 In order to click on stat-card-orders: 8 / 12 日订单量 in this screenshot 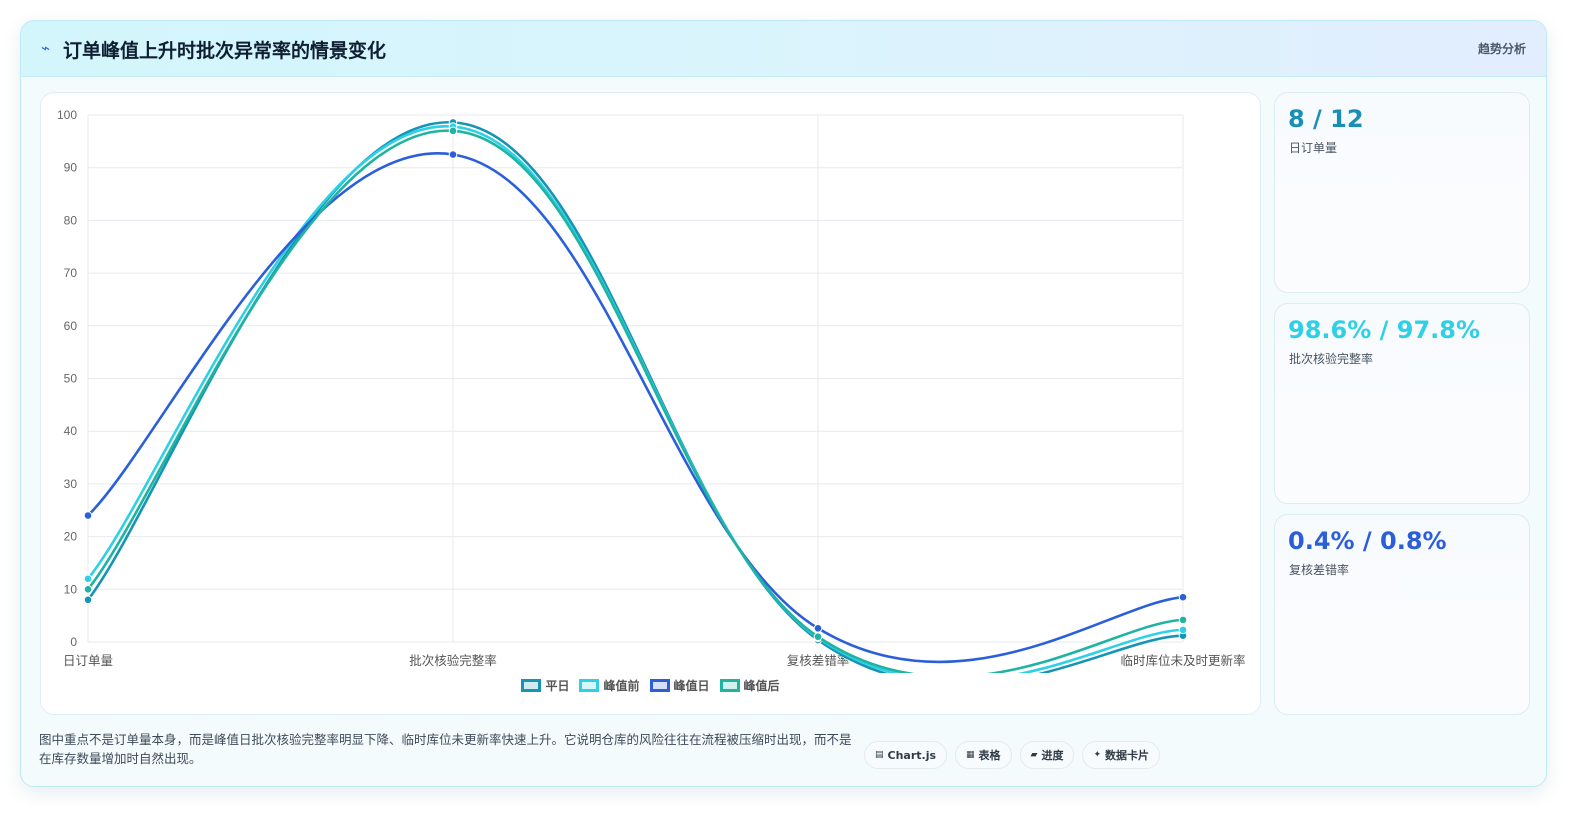, I will do `click(1402, 192)`.